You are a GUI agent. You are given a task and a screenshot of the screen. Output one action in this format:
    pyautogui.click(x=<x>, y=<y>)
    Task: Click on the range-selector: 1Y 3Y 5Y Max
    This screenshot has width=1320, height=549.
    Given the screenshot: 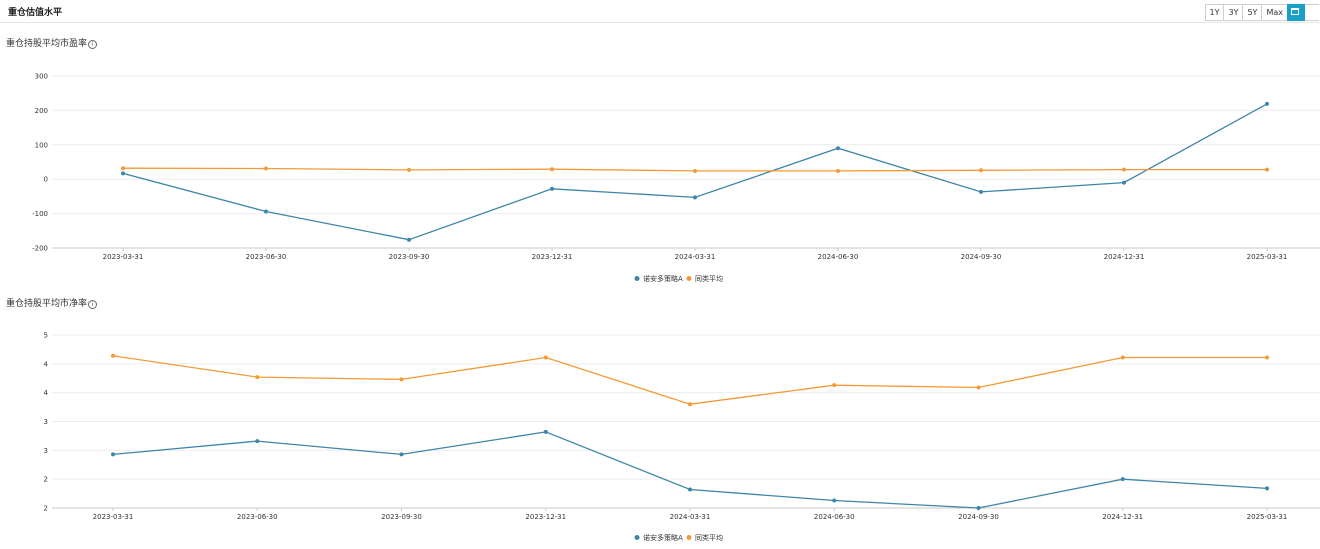 What is the action you would take?
    pyautogui.click(x=1261, y=12)
    